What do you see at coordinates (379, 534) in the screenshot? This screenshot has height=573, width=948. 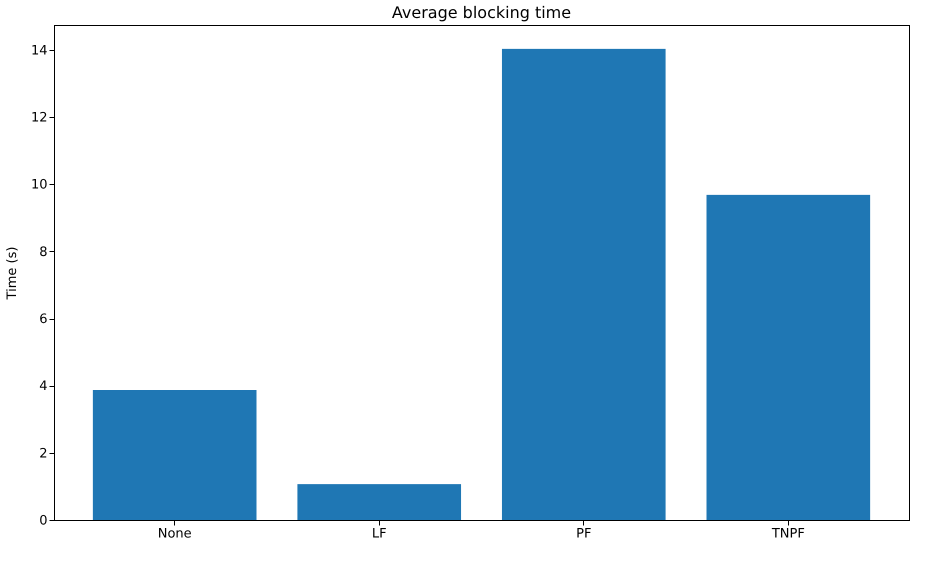 I see `x-tick-label: LF` at bounding box center [379, 534].